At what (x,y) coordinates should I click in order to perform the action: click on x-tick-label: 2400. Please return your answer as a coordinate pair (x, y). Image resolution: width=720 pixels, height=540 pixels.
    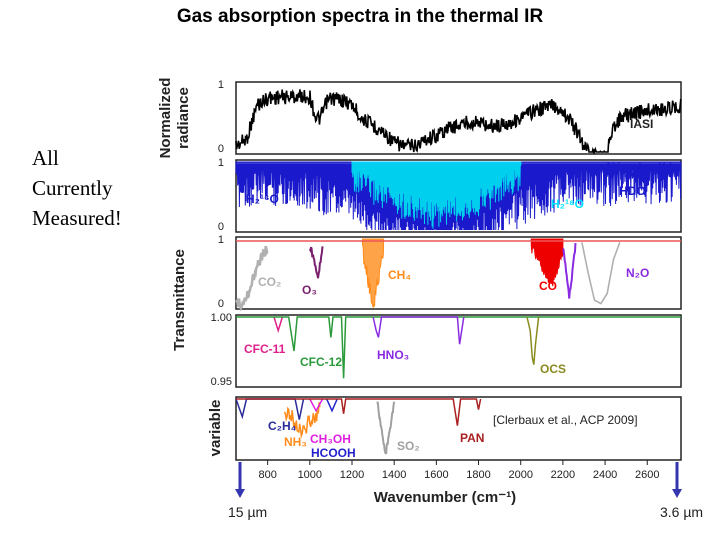
    Looking at the image, I should click on (605, 475).